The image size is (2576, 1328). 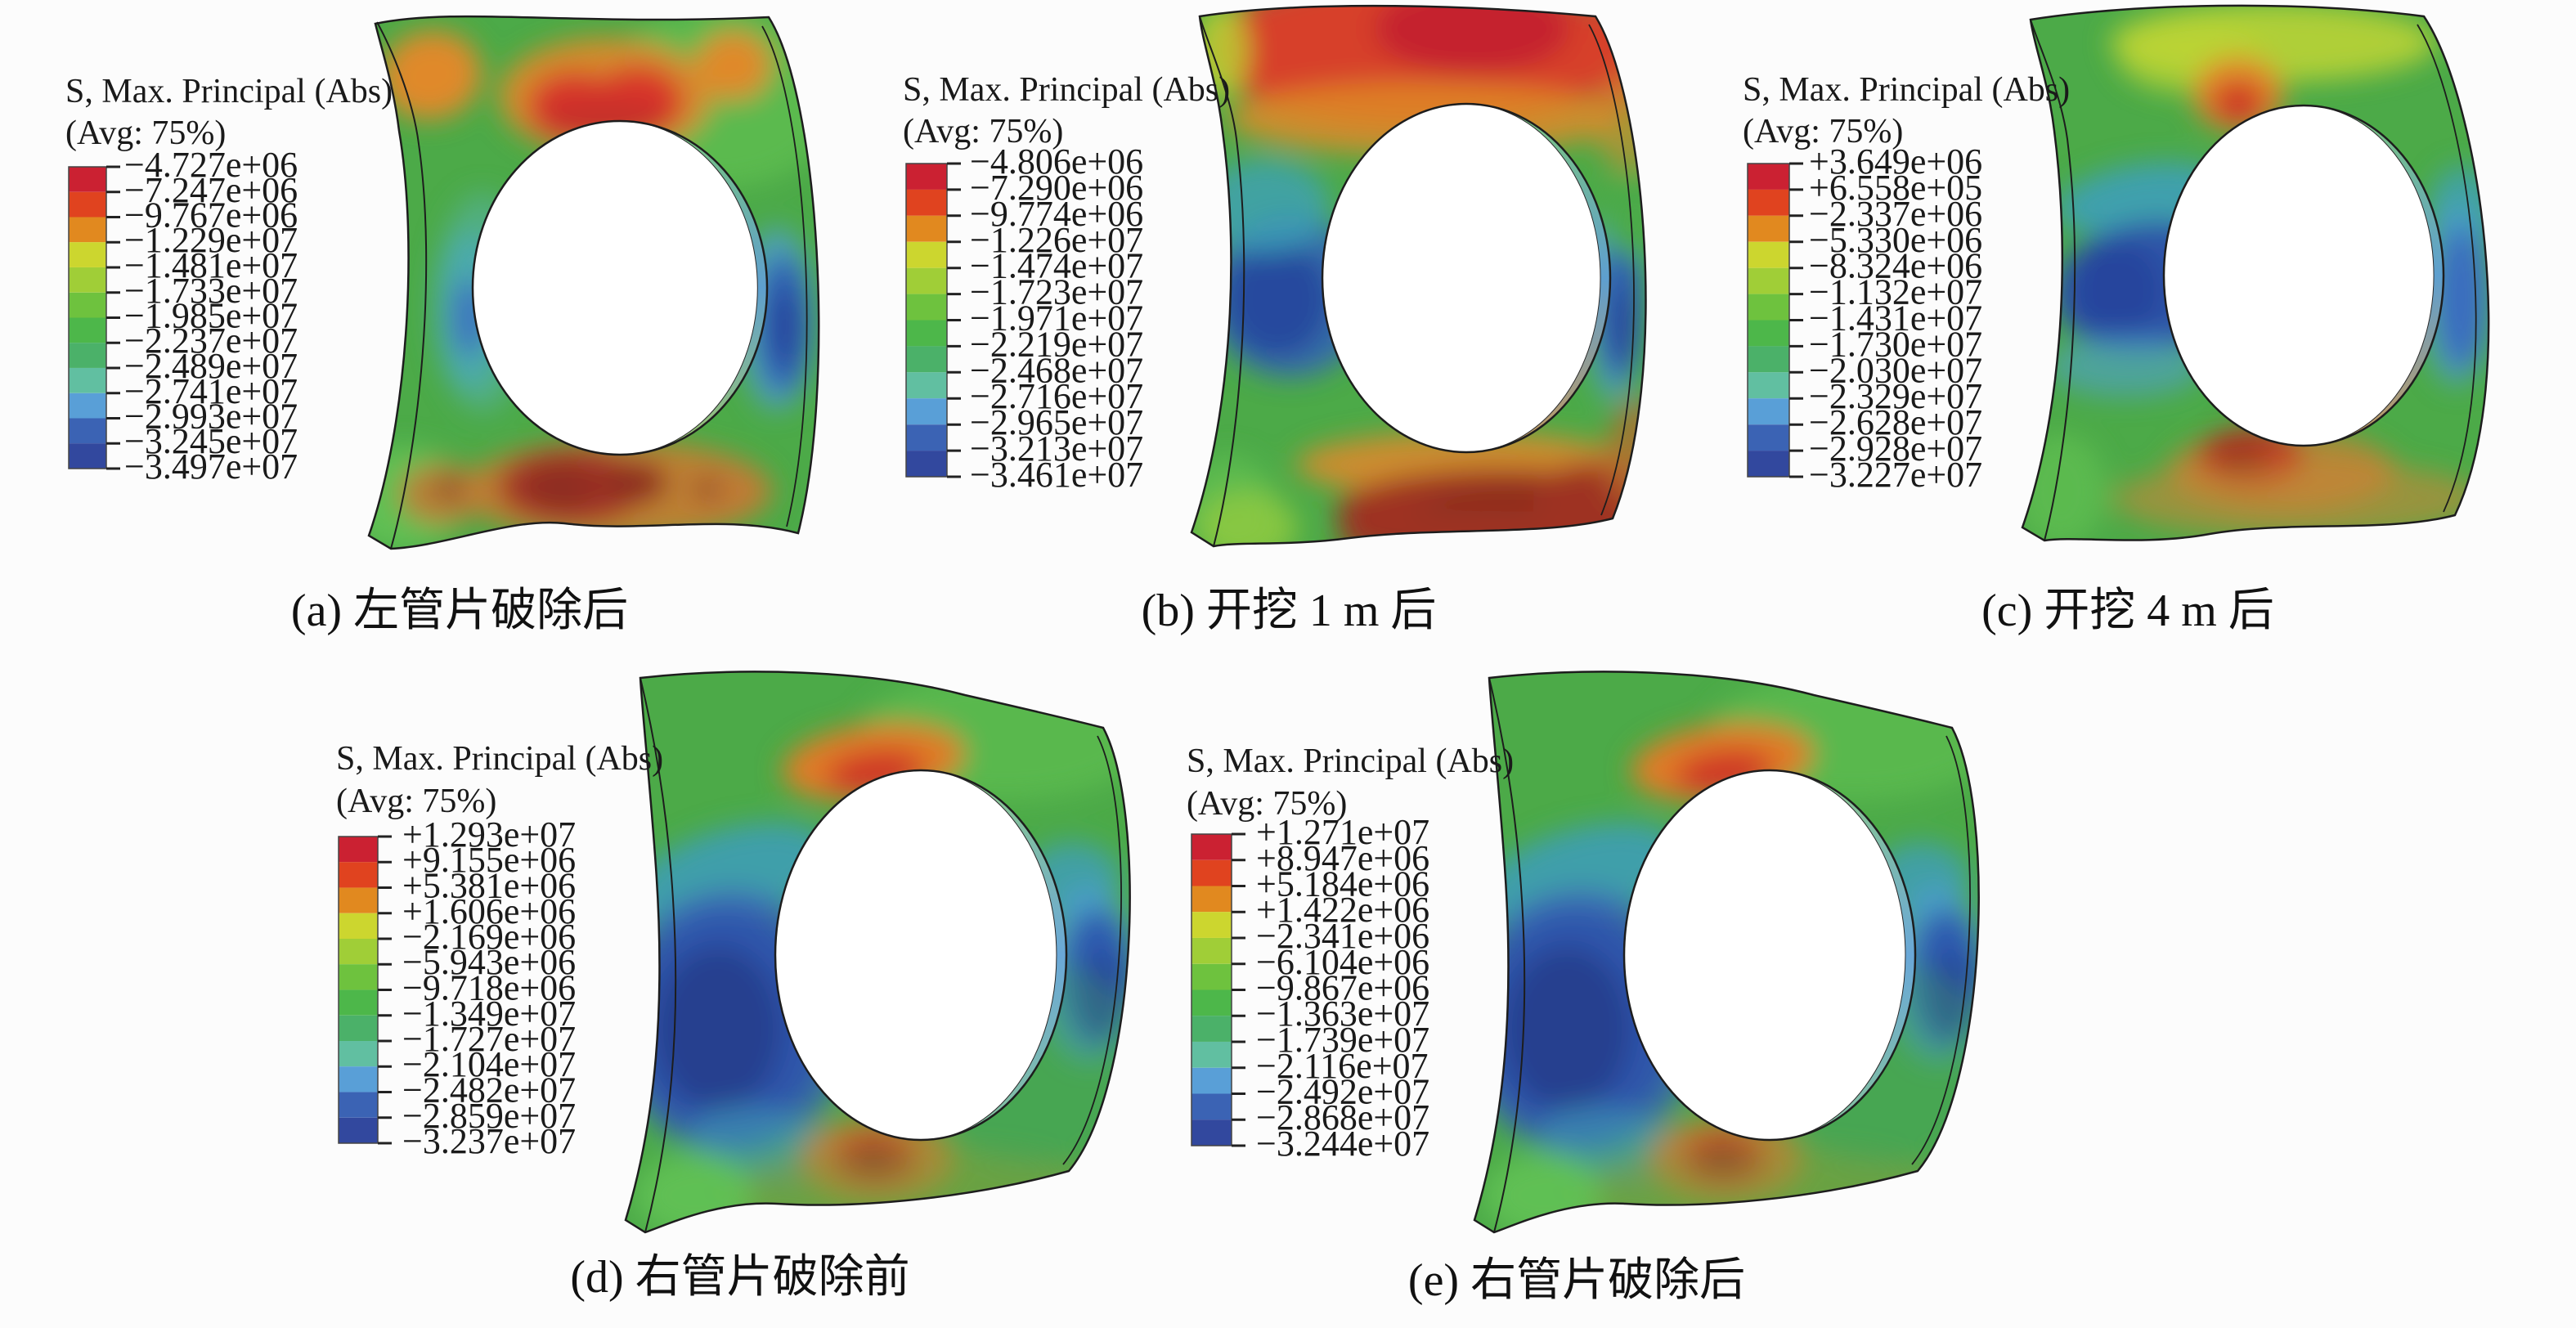 I want to click on svg-text: −4.727e+06, so click(x=211, y=165).